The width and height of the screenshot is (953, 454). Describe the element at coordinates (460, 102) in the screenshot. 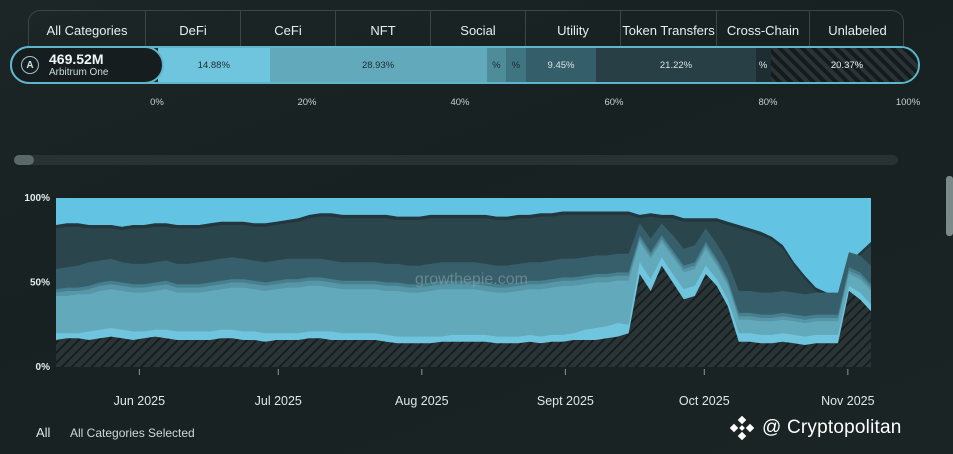

I see `scale-label-40: 40%` at that location.